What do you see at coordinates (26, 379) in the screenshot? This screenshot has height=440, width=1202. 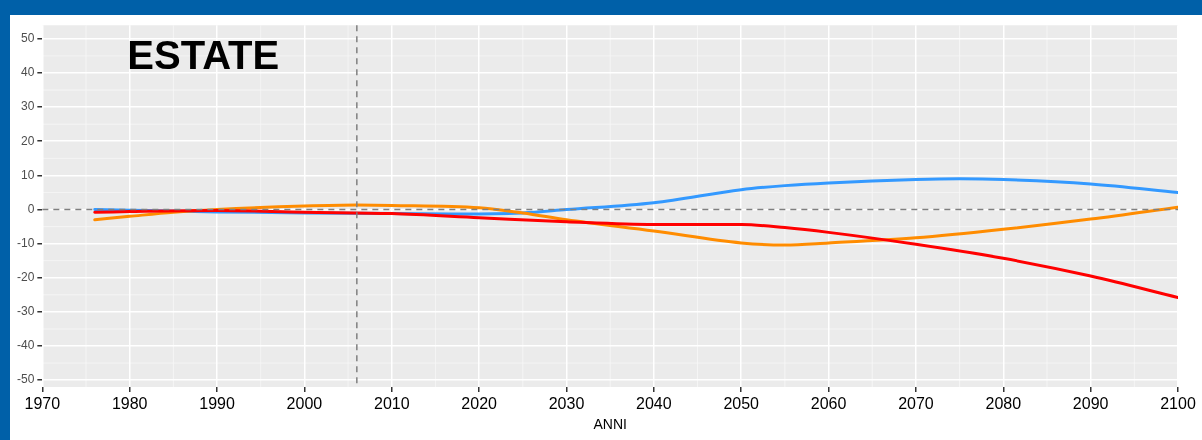 I see `y-tick-label: -50` at bounding box center [26, 379].